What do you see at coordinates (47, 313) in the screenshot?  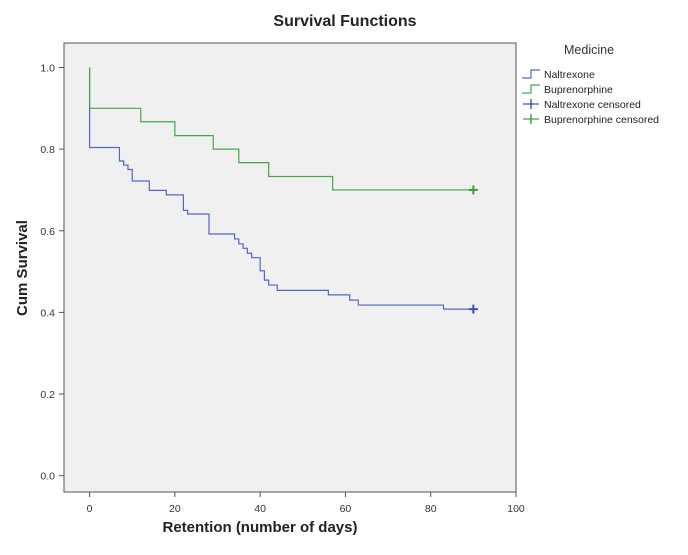 I see `y-tick-label: 0.4` at bounding box center [47, 313].